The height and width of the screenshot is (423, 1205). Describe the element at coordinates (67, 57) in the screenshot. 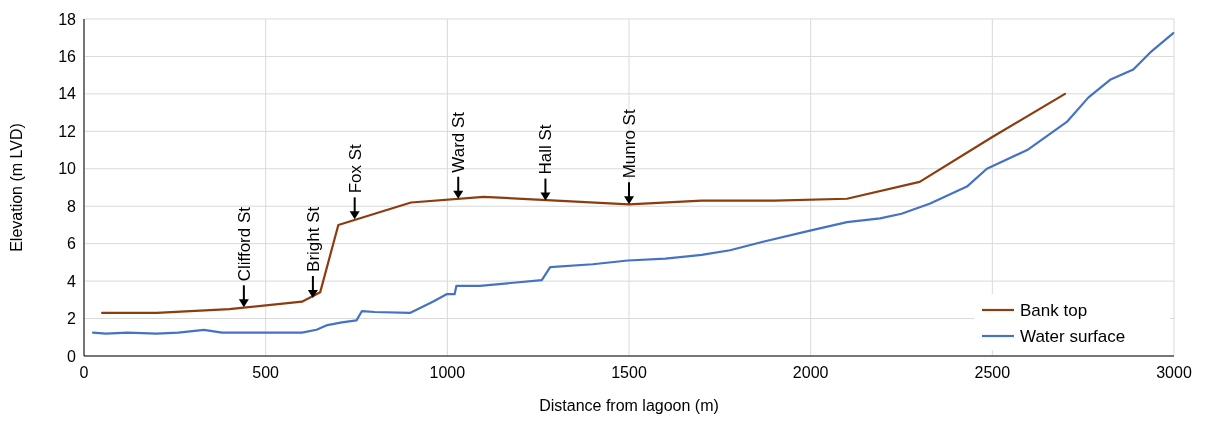

I see `y-tick-label: 16` at that location.